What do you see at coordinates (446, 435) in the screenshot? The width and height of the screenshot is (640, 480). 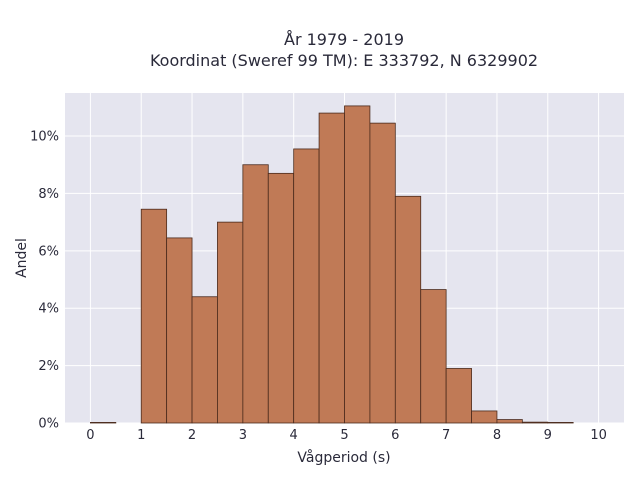 I see `x-tick-label: 7` at bounding box center [446, 435].